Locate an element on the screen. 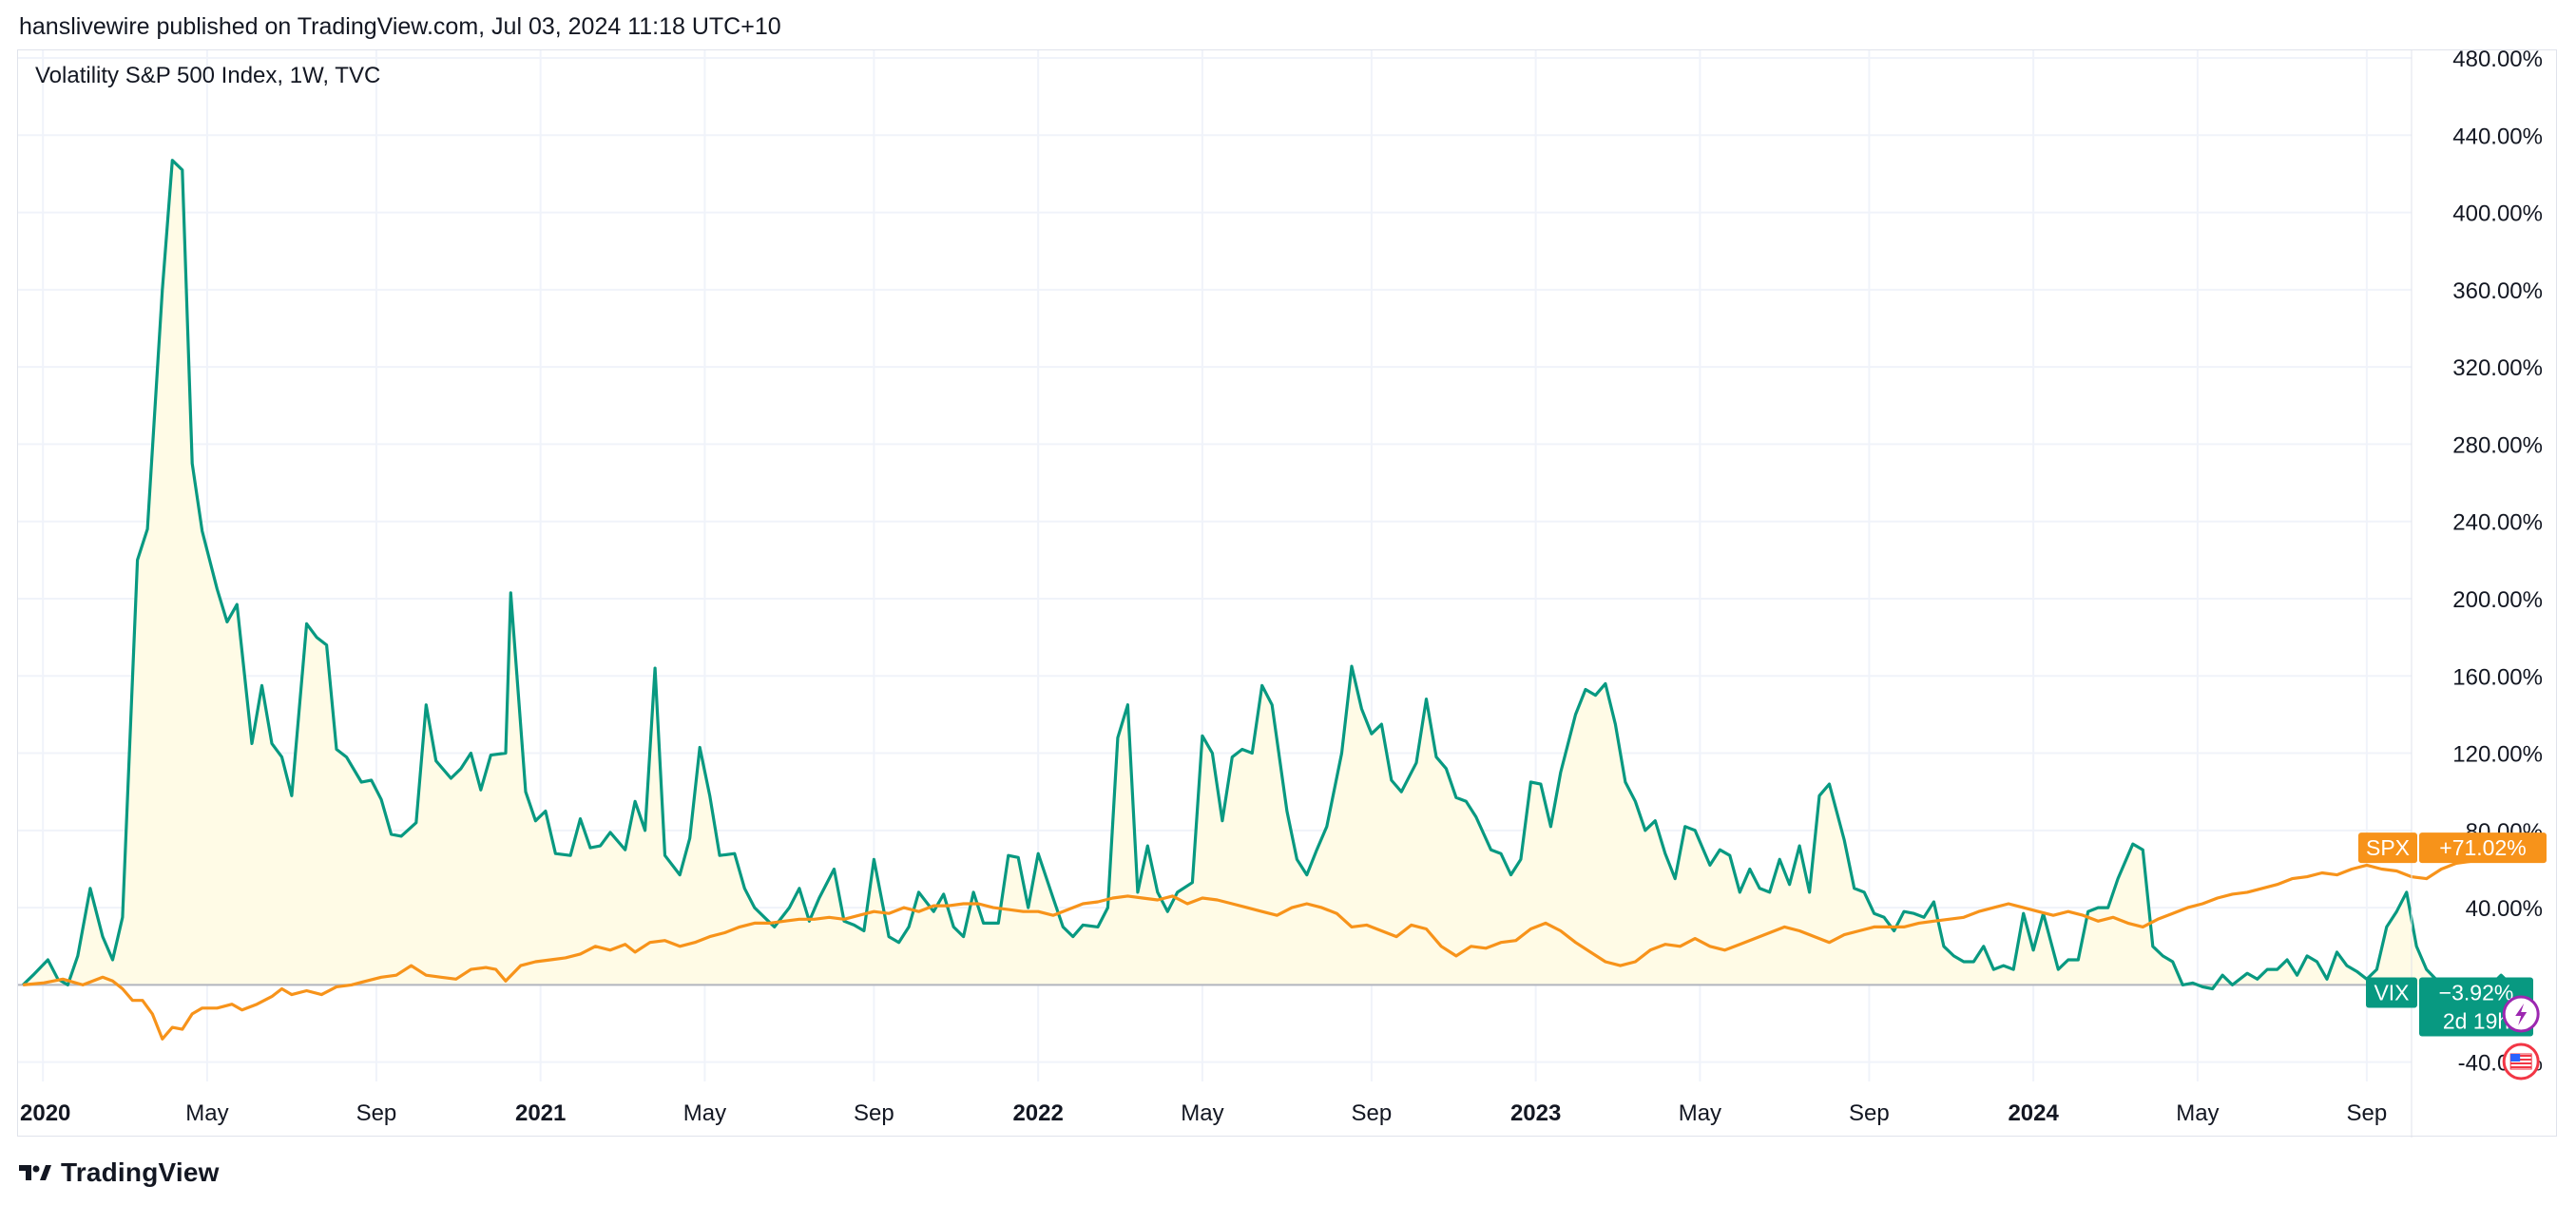 The image size is (2576, 1205). vix-countdown-label: 2d 19h is located at coordinates (2476, 1021).